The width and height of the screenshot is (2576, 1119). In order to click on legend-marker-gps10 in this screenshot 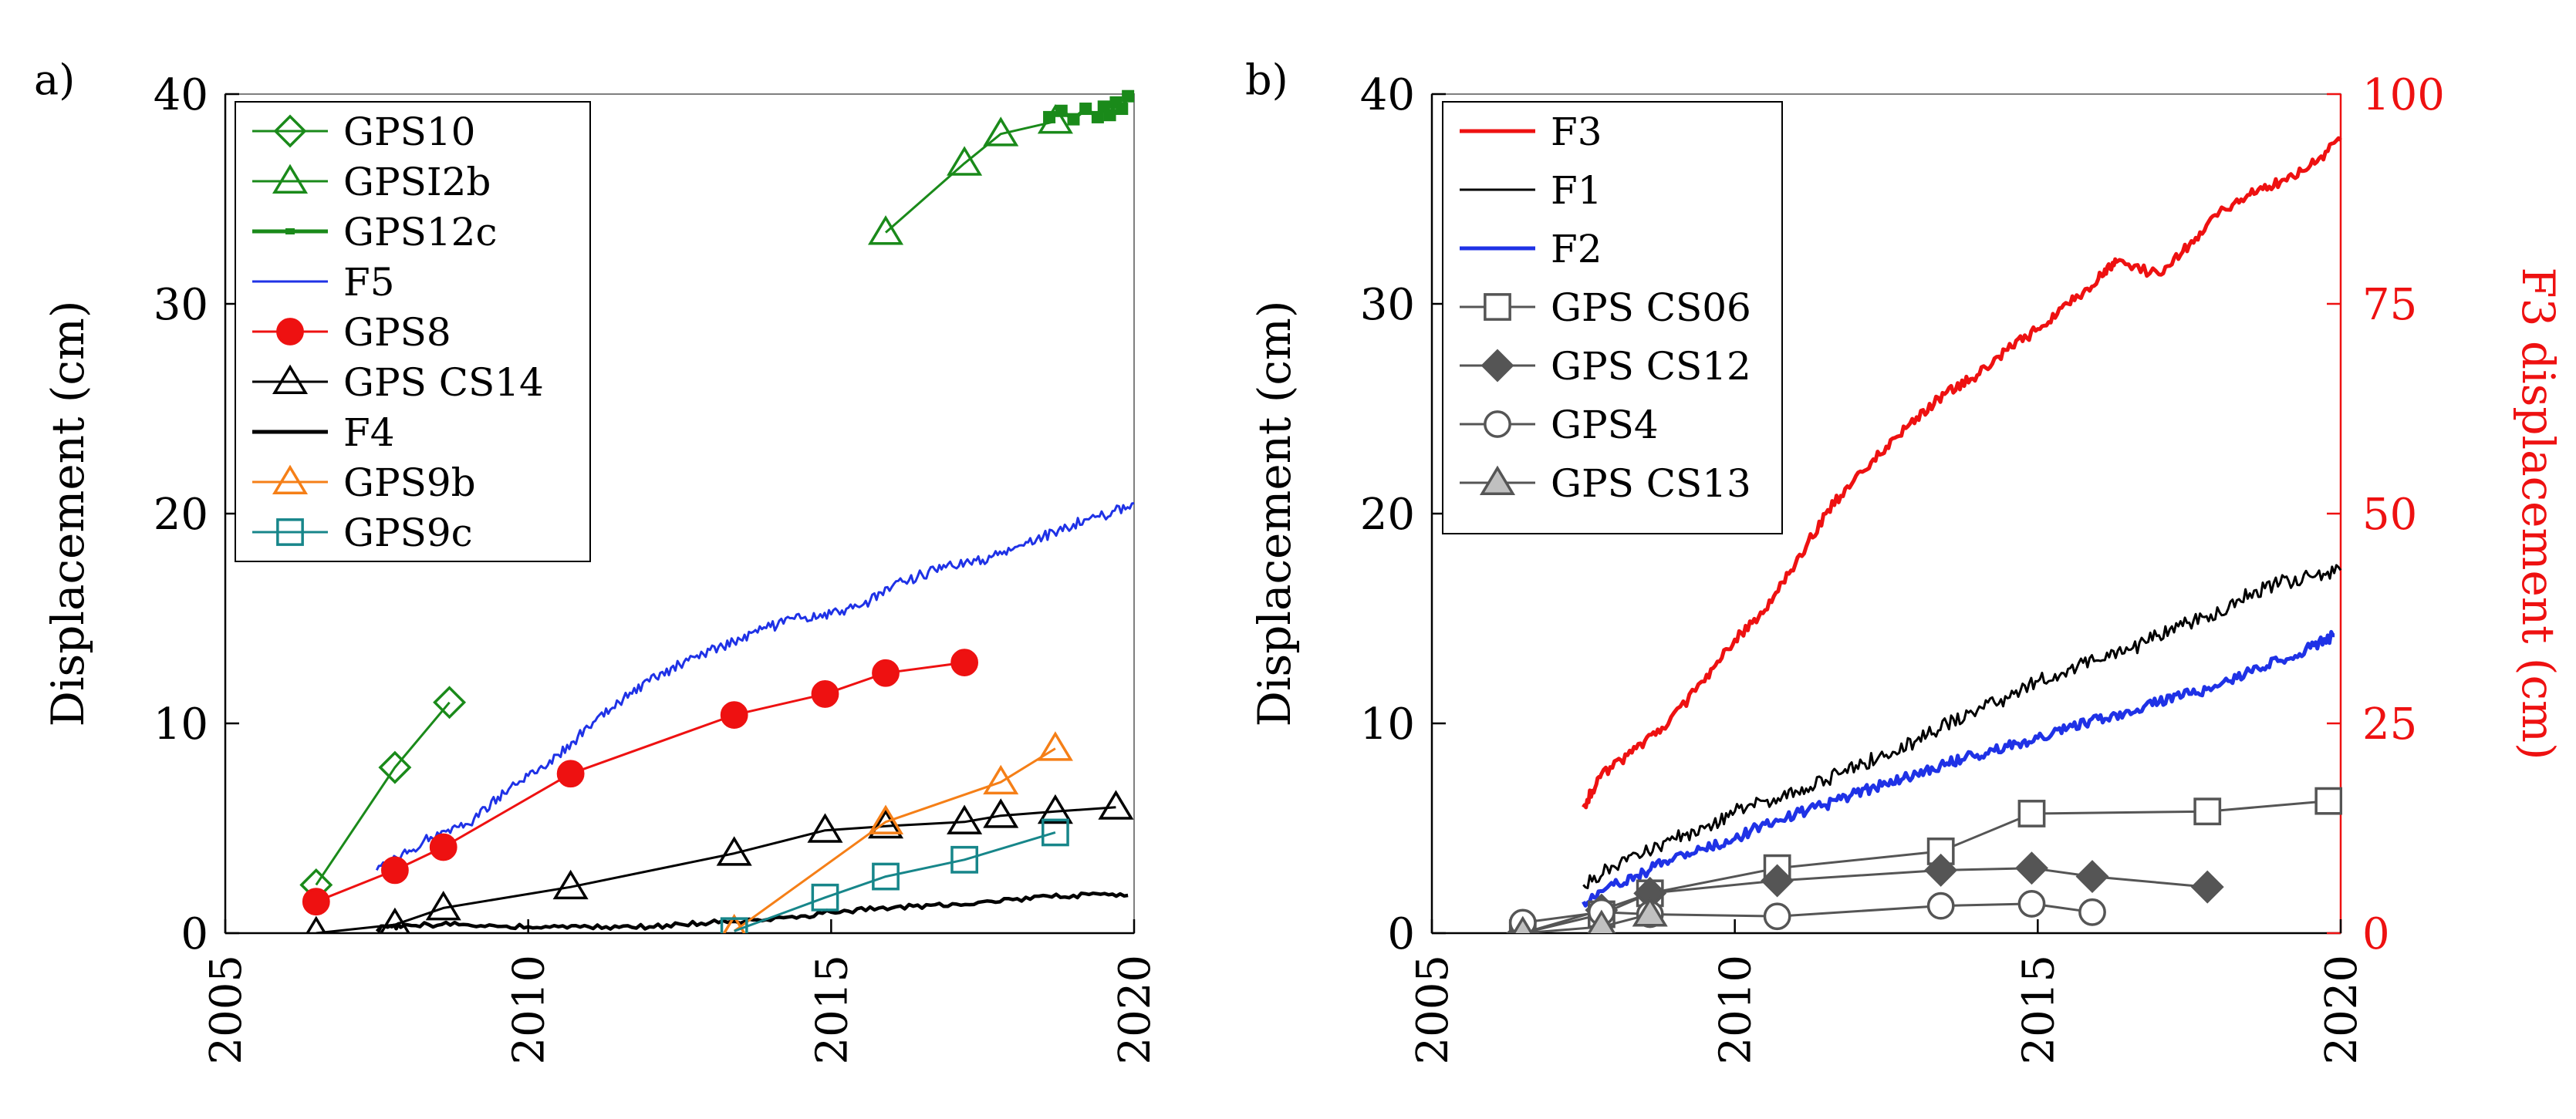, I will do `click(290, 131)`.